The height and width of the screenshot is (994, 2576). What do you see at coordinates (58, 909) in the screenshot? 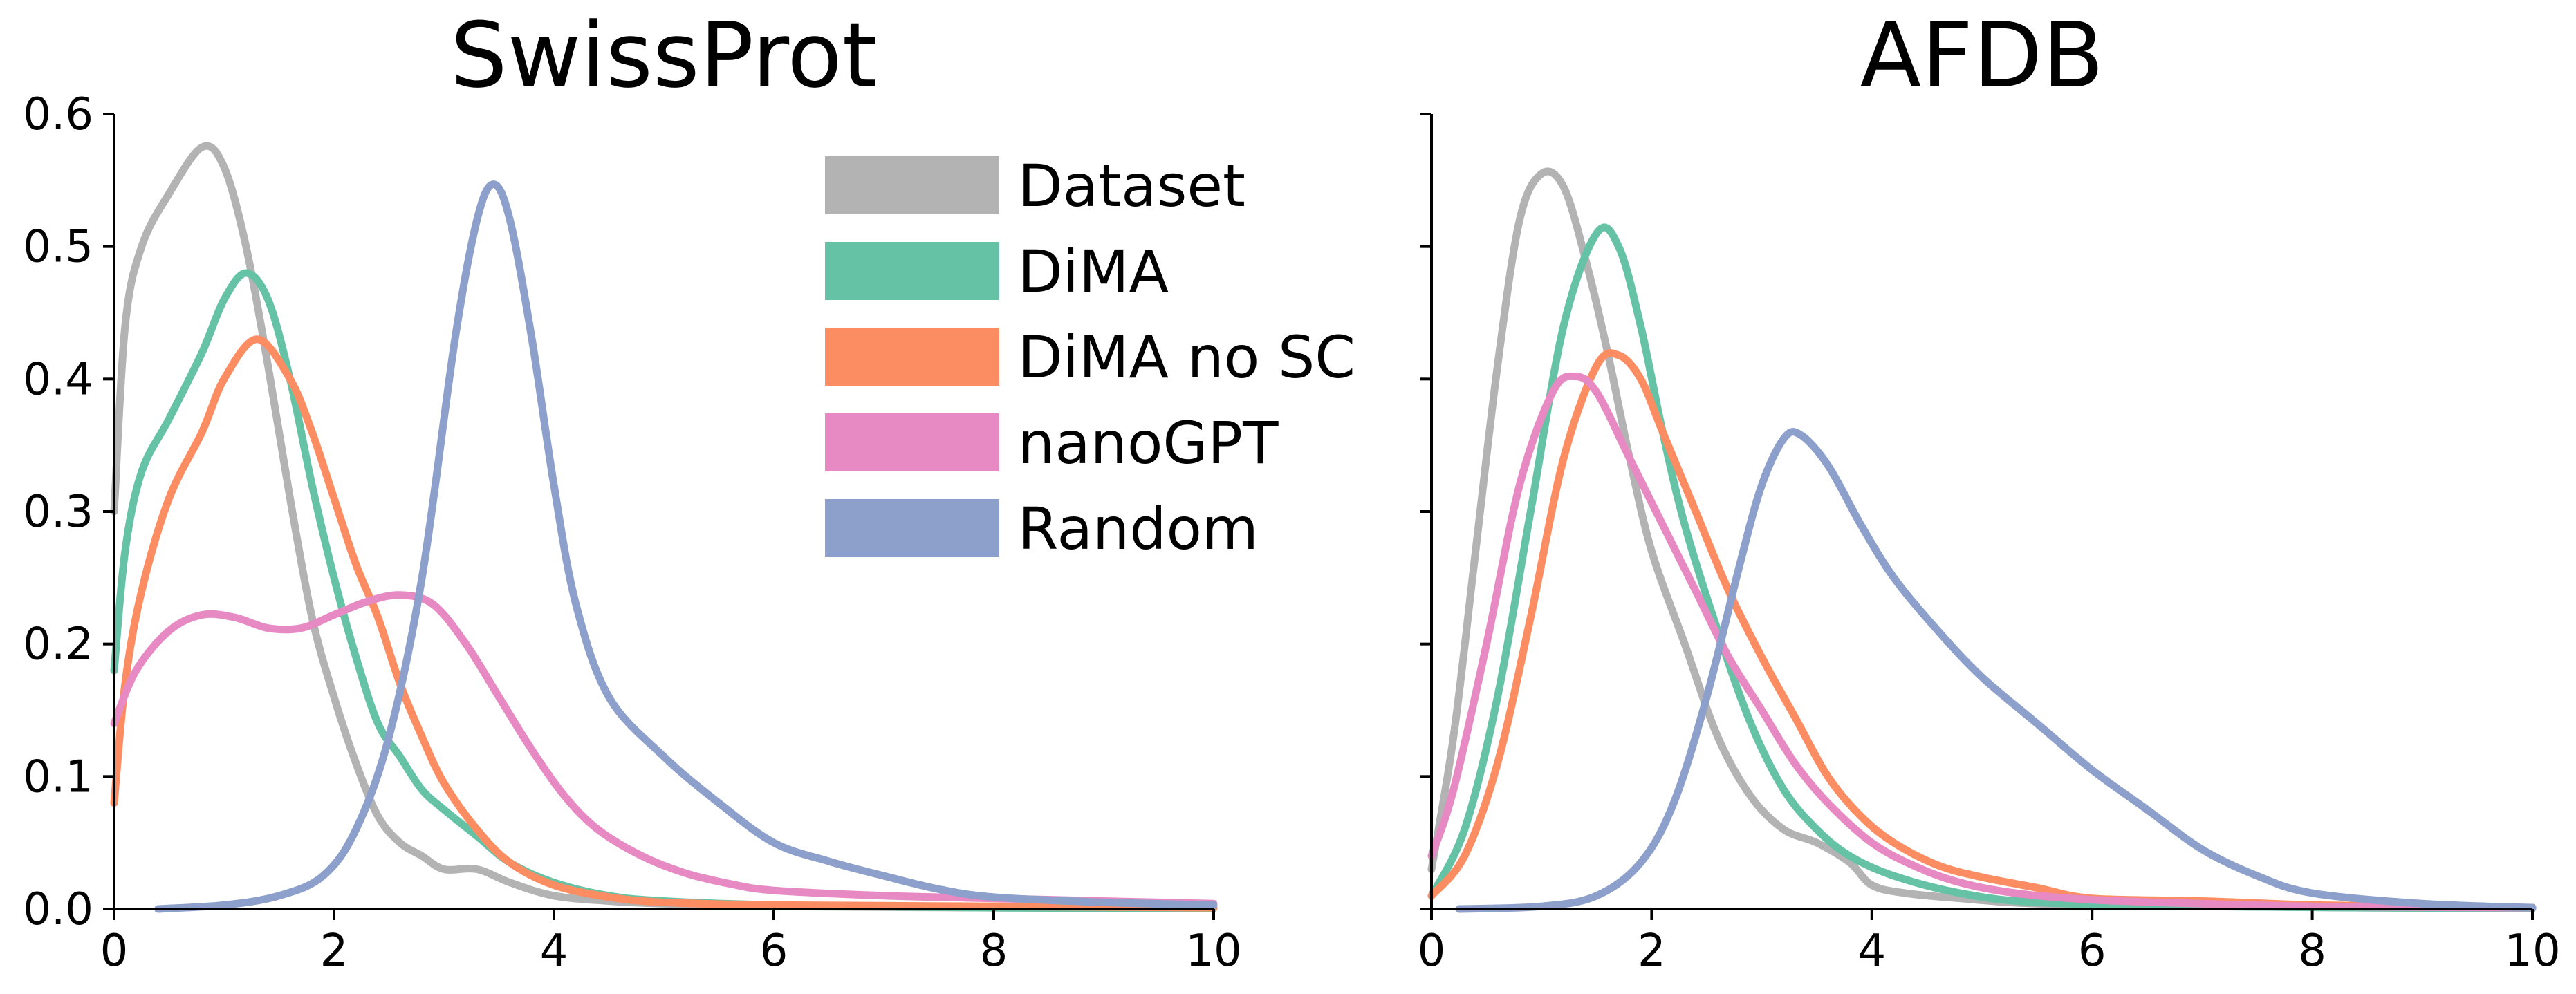
I see `y-tick-label: 0.0` at bounding box center [58, 909].